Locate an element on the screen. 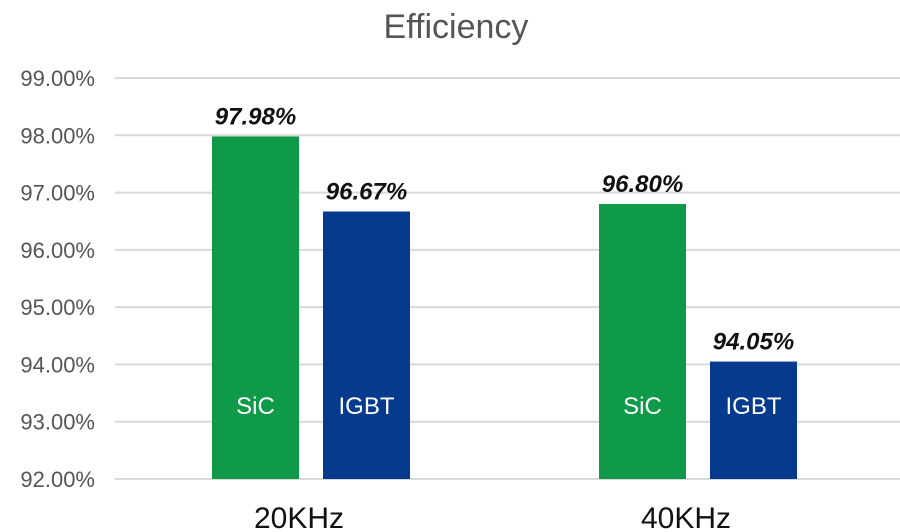 Image resolution: width=900 pixels, height=532 pixels. y-tick-label: 97.00% is located at coordinates (57, 193).